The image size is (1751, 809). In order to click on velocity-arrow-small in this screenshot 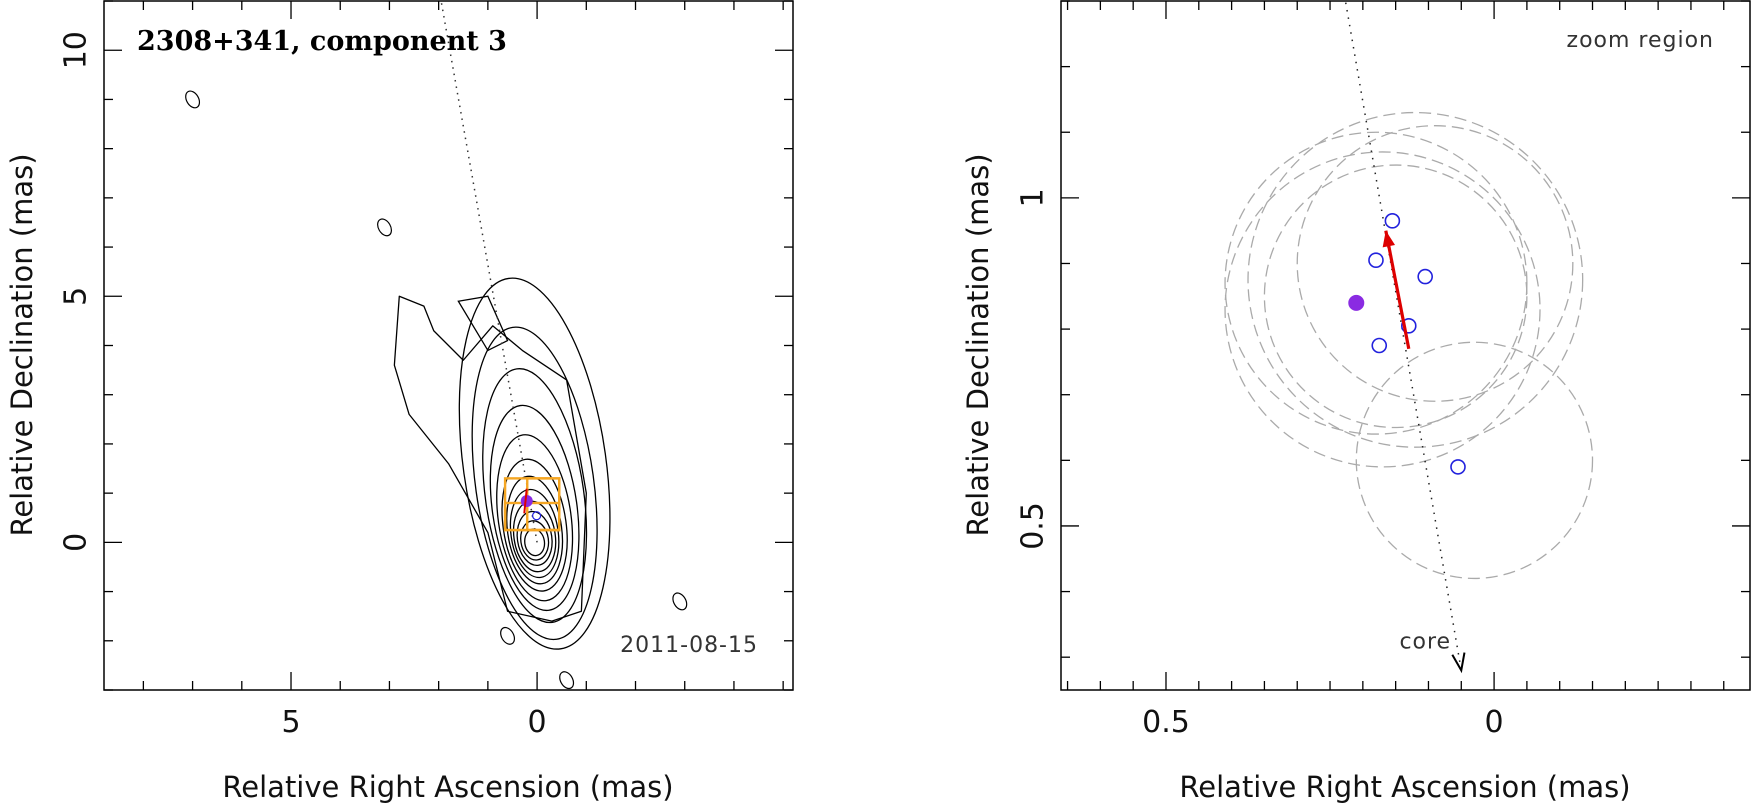, I will do `click(525, 501)`.